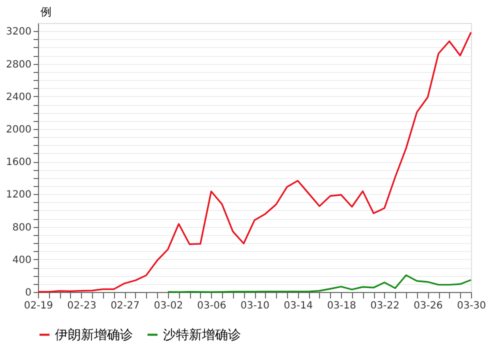  What do you see at coordinates (19, 162) in the screenshot?
I see `y-tick-label: 1600` at bounding box center [19, 162].